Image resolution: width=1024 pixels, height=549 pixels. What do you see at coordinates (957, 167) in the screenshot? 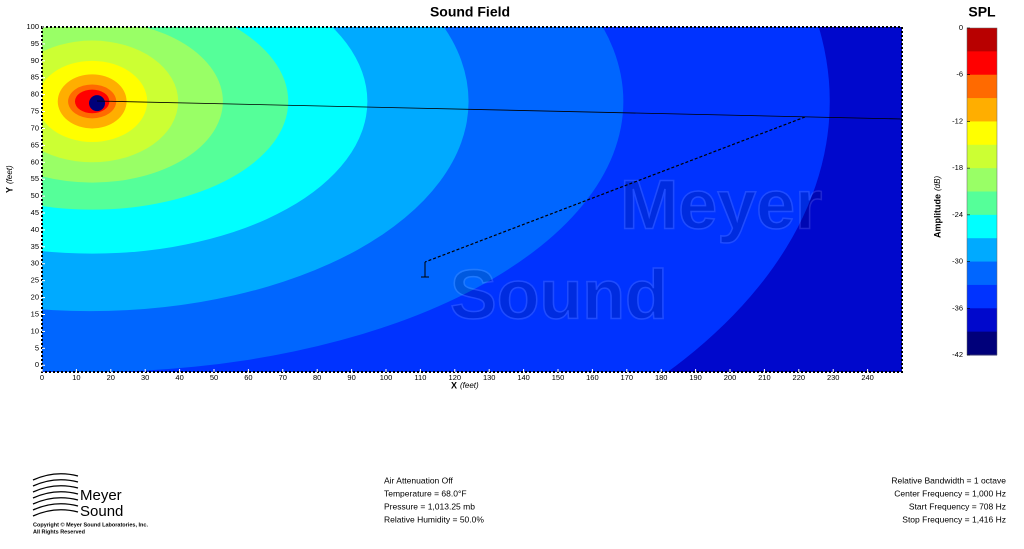
I see `colorbar-tick-label: -18` at bounding box center [957, 167].